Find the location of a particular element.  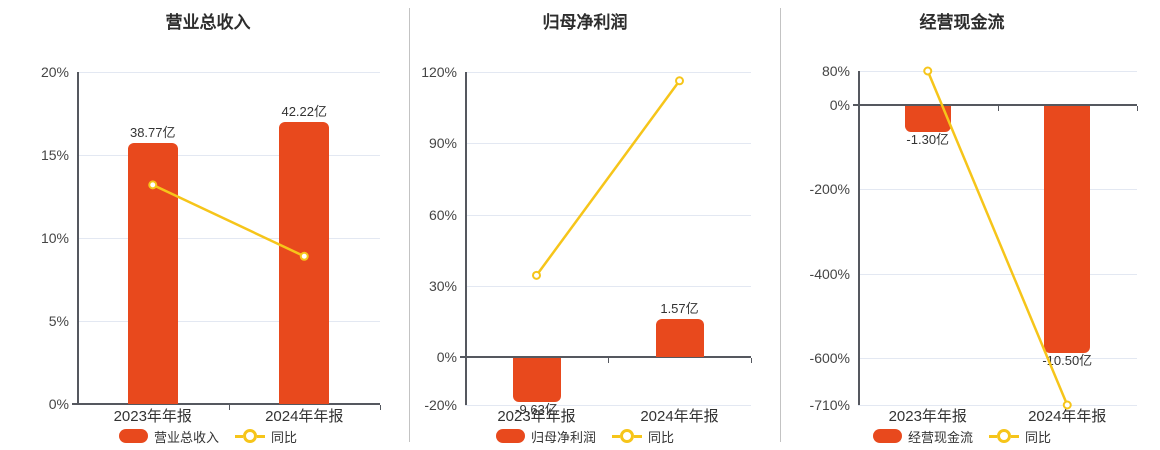

bar-value-label: -9.63亿 is located at coordinates (536, 409).